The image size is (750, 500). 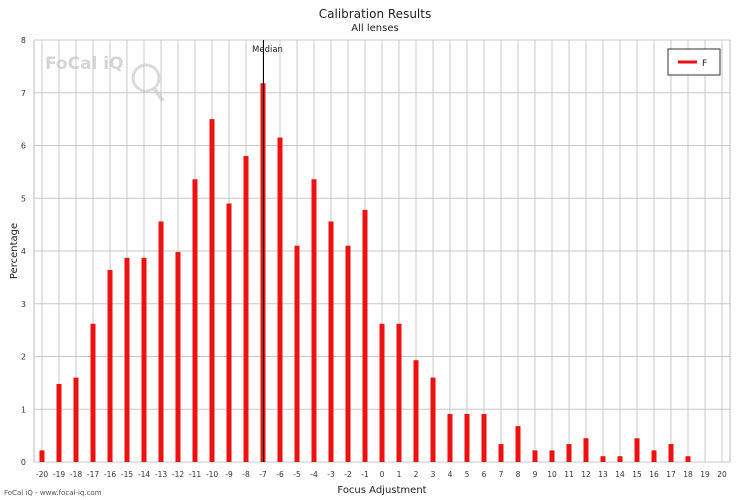 What do you see at coordinates (552, 474) in the screenshot?
I see `x-tick-label: 10` at bounding box center [552, 474].